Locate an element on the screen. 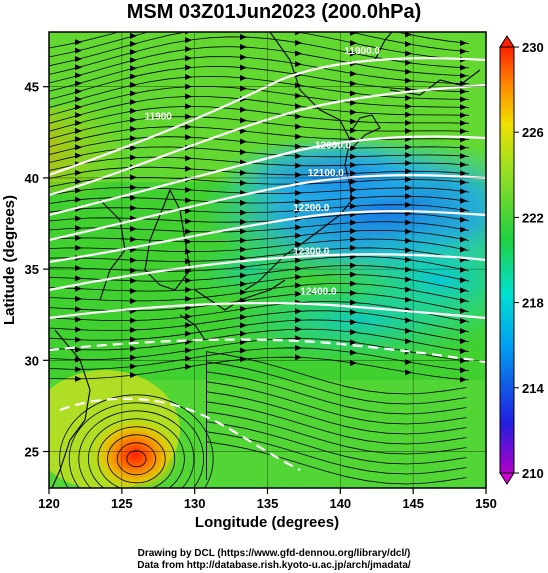 The height and width of the screenshot is (573, 548). x-axis-ticks: 120 125 130 135 140 145 150 is located at coordinates (267, 499).